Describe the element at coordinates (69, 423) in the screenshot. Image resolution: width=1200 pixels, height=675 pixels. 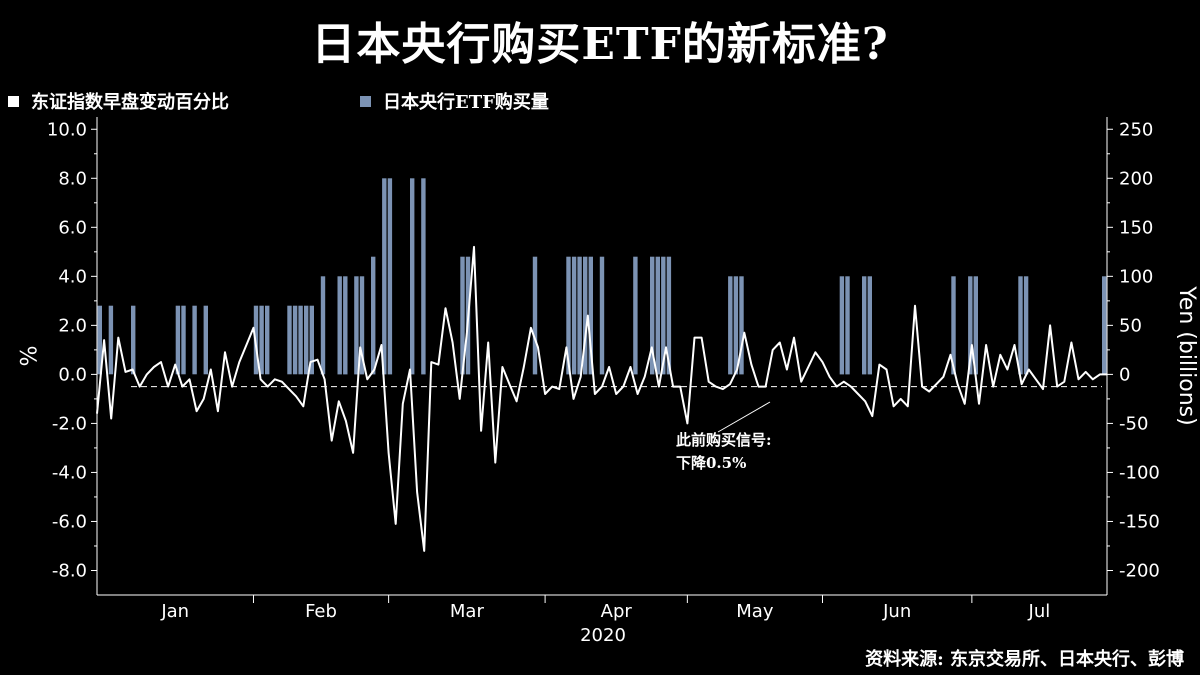
I see `left-tick-label: -2.0` at that location.